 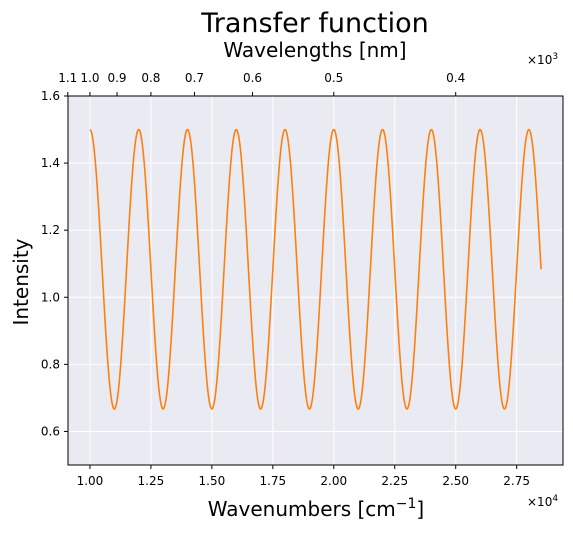 I want to click on x-tick-label-7: 2.75, so click(x=516, y=481).